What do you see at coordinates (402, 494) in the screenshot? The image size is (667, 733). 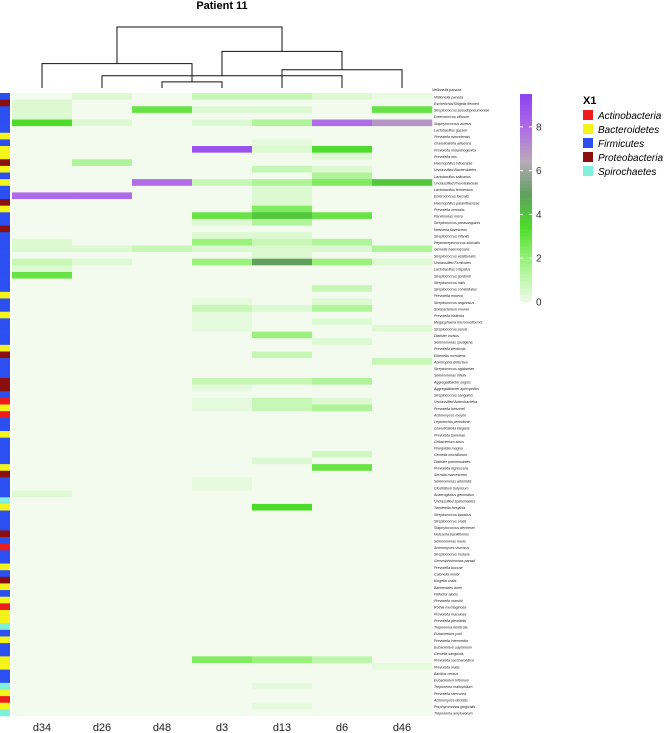 I see `cell-anaeroglobus-geminatus-d46` at bounding box center [402, 494].